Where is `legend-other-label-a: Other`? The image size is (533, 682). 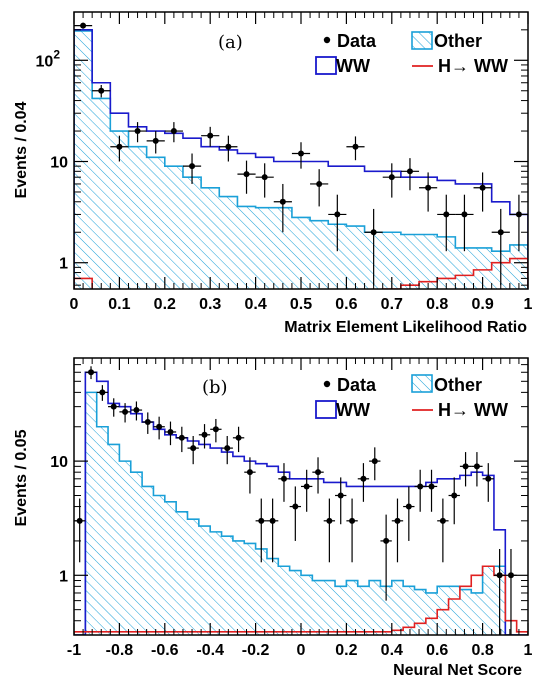 legend-other-label-a: Other is located at coordinates (458, 41).